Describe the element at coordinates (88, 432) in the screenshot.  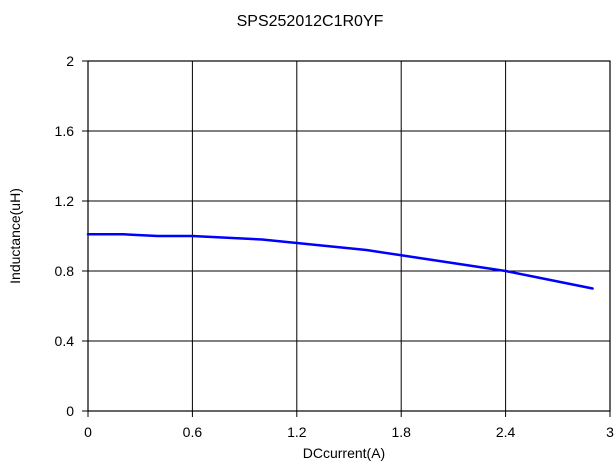
I see `x-tick-label: 0` at that location.